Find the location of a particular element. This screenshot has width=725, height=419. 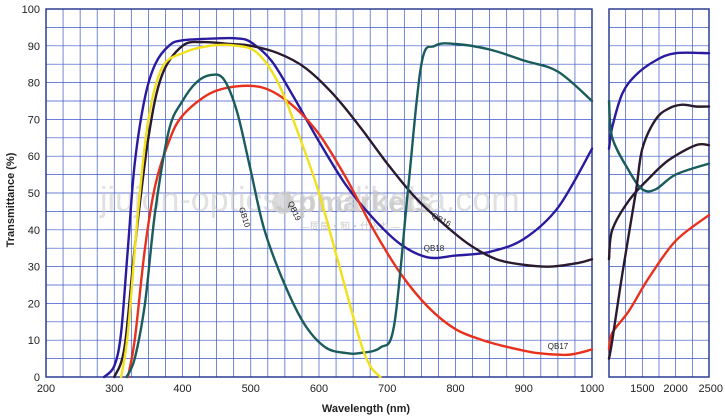

watermark-logo-icon is located at coordinates (283, 203).